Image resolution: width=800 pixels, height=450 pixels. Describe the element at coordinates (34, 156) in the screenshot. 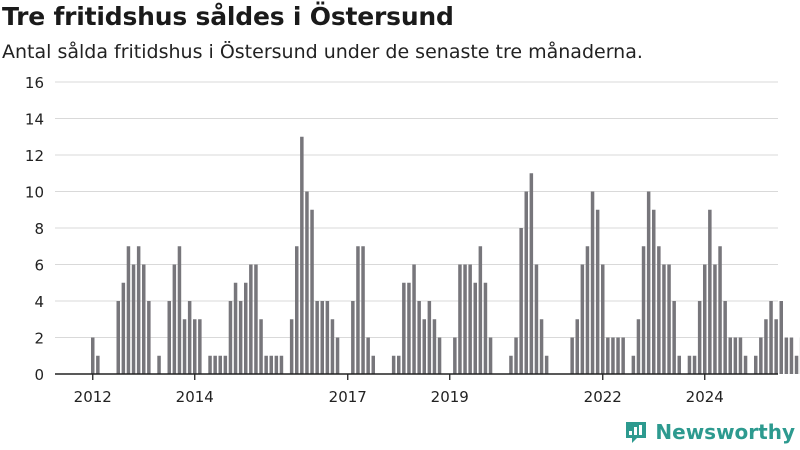

I see `y-tick-label: 12` at that location.